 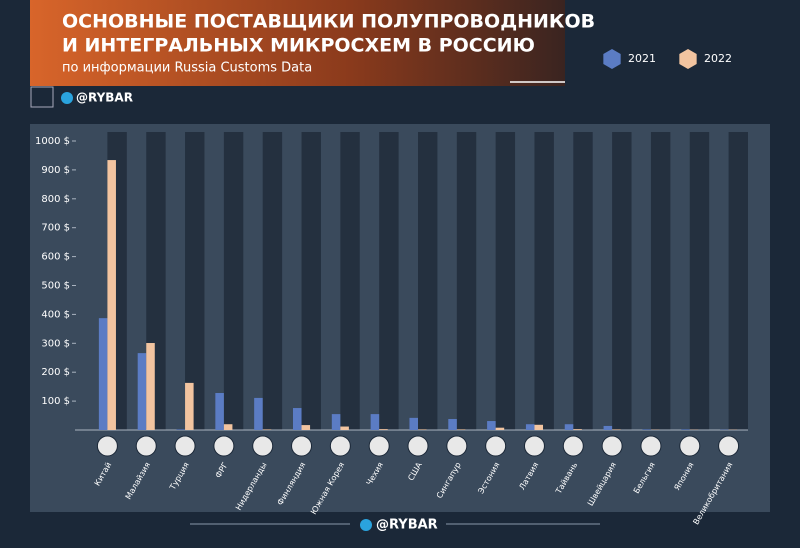 I want to click on y-tick-label: 400 $, so click(x=55, y=314).